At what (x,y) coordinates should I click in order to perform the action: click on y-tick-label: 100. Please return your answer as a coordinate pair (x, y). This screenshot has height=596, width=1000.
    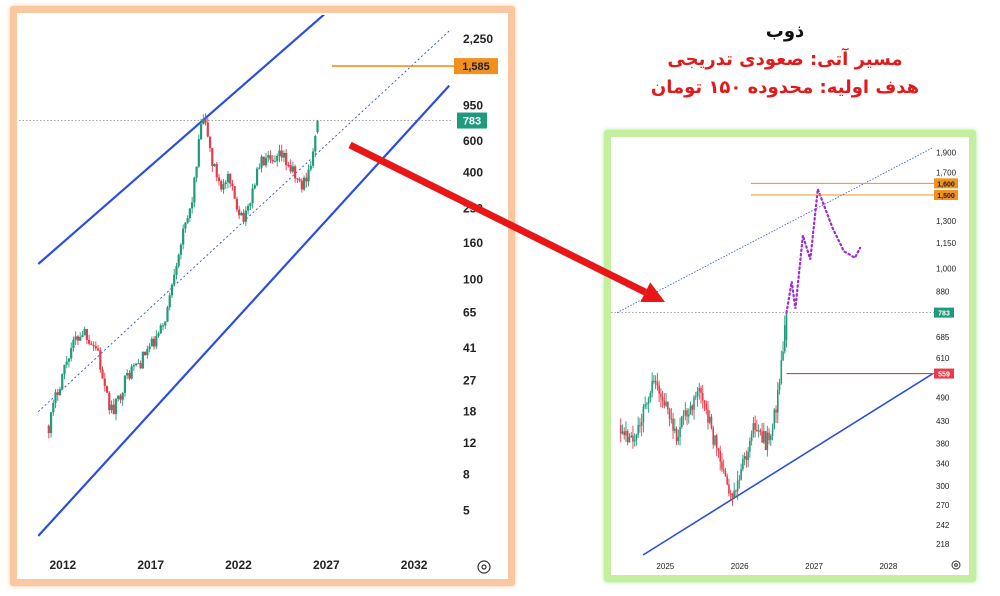
    Looking at the image, I should click on (473, 279).